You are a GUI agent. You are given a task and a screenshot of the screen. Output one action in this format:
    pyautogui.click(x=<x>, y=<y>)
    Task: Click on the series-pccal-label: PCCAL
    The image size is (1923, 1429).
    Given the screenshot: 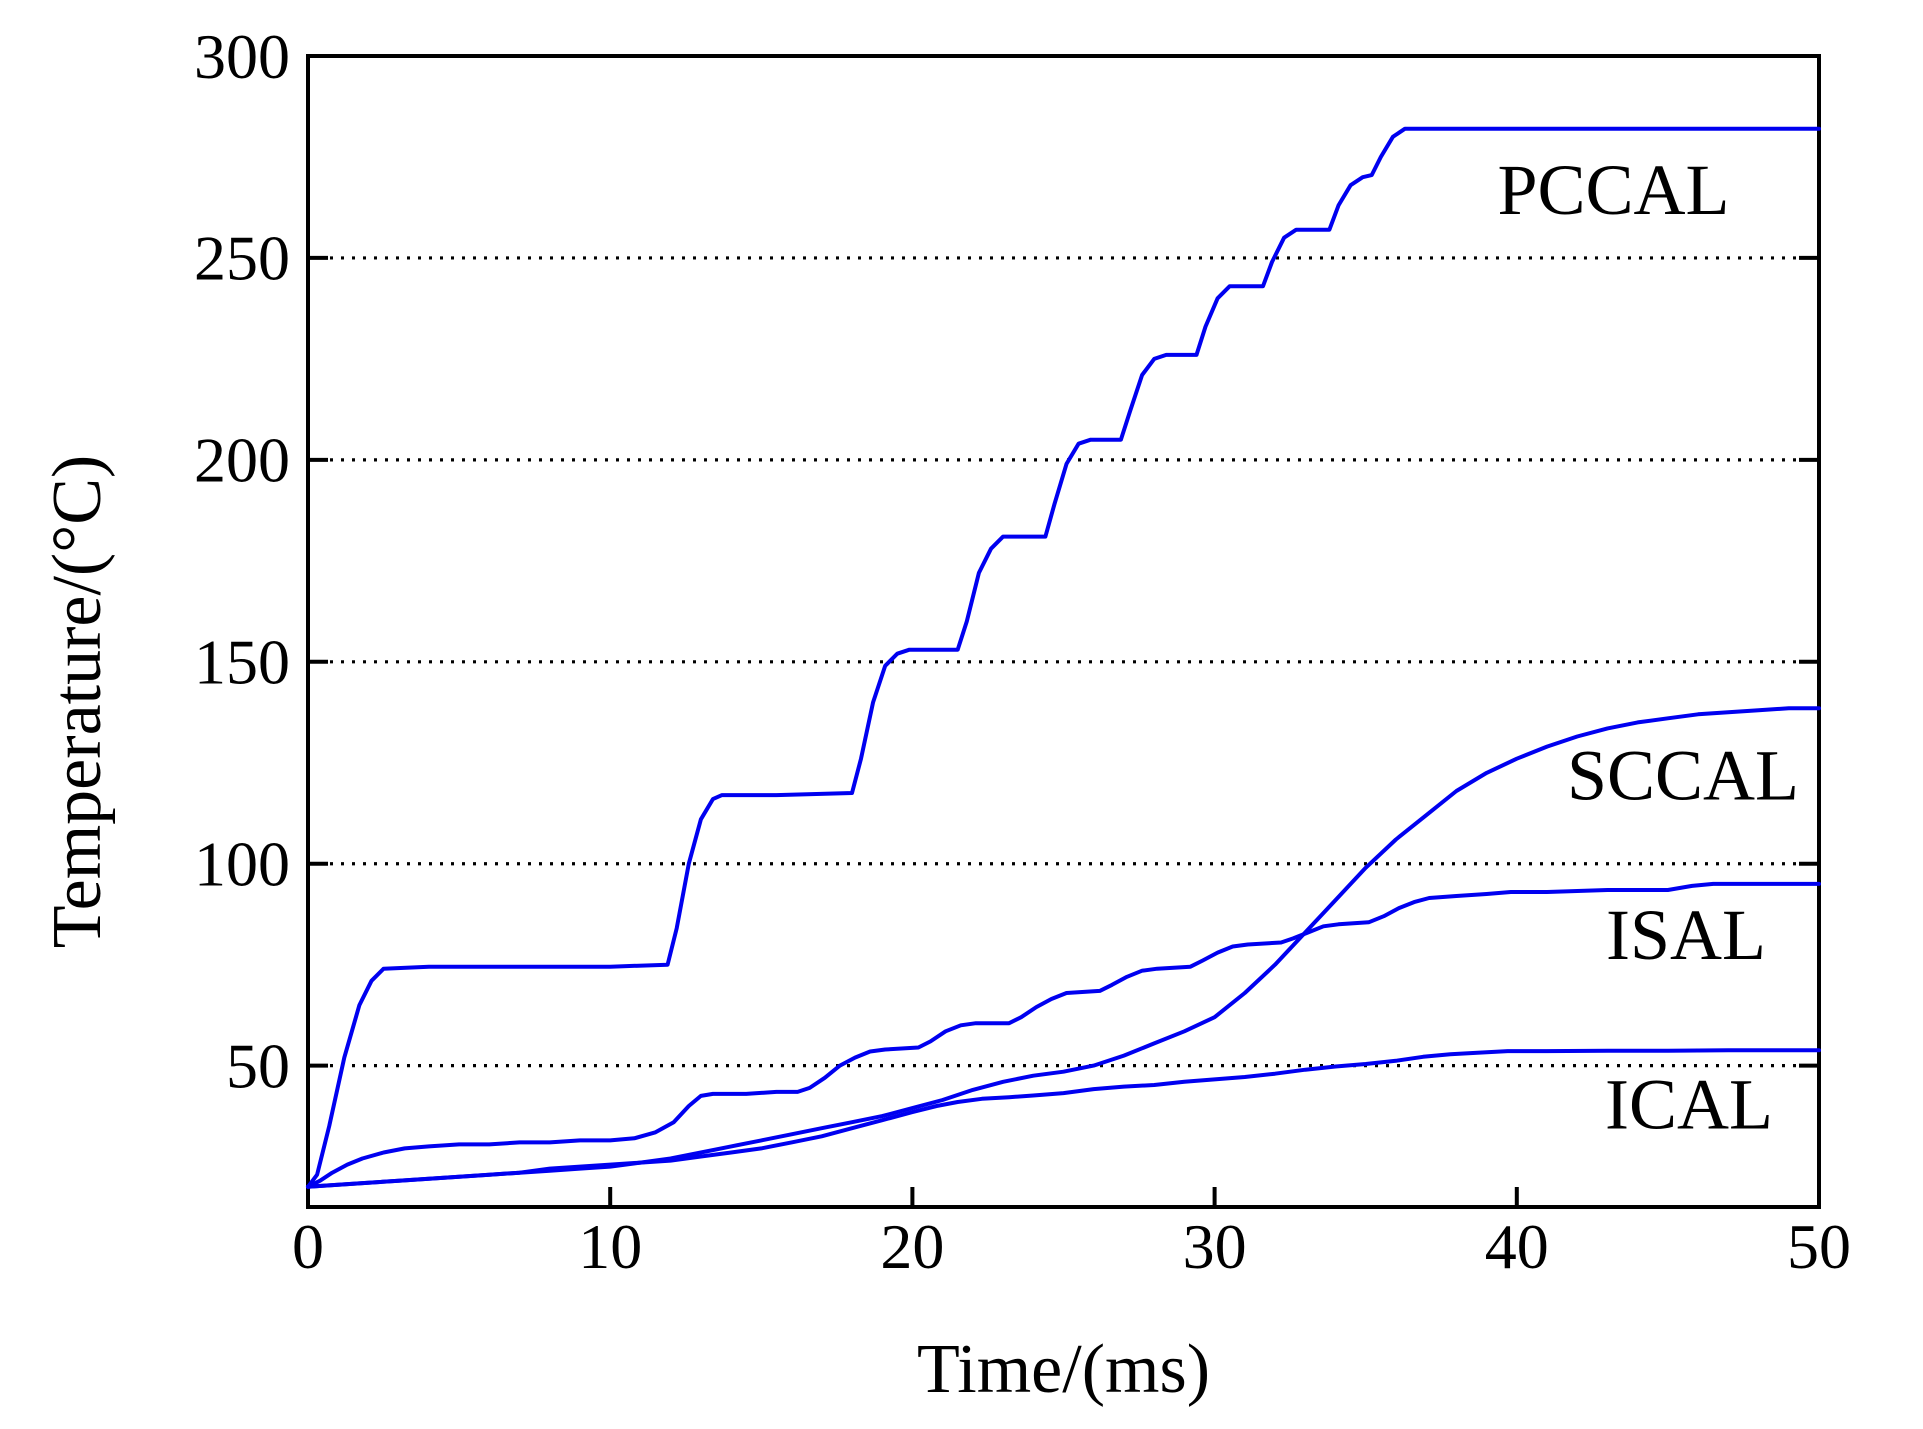 What is the action you would take?
    pyautogui.click(x=1613, y=190)
    